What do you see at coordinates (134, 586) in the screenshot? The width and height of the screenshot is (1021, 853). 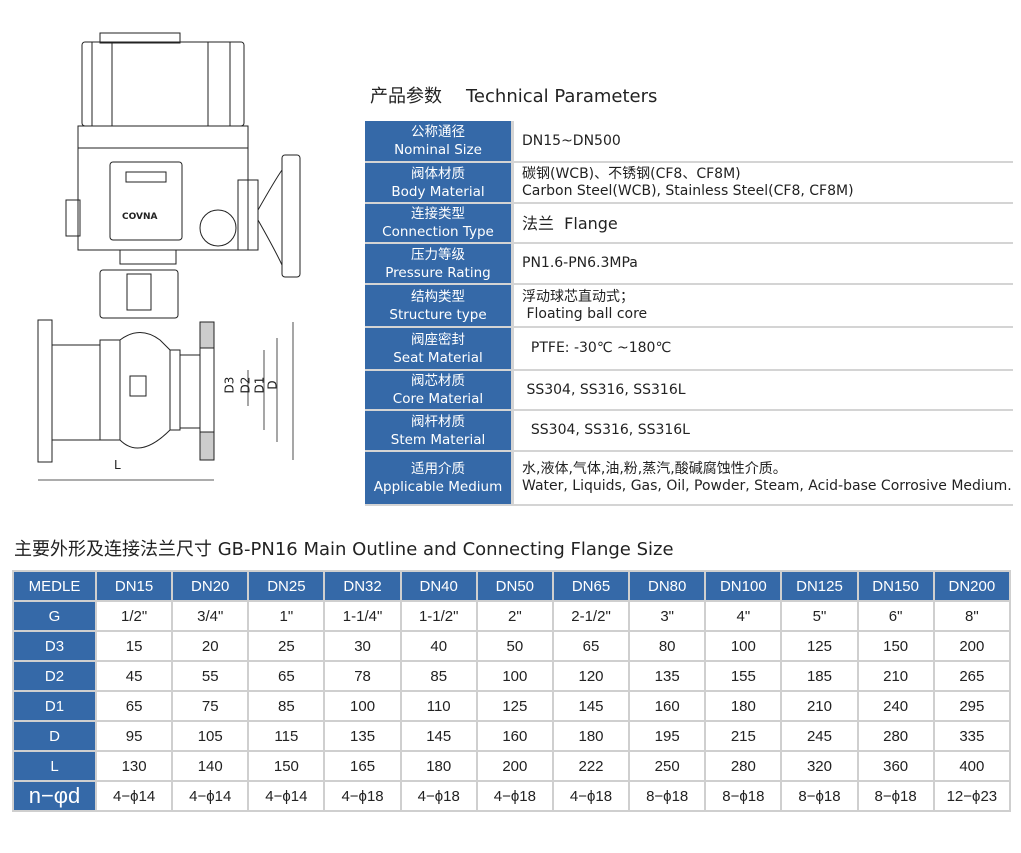 I see `column-header: DN15` at bounding box center [134, 586].